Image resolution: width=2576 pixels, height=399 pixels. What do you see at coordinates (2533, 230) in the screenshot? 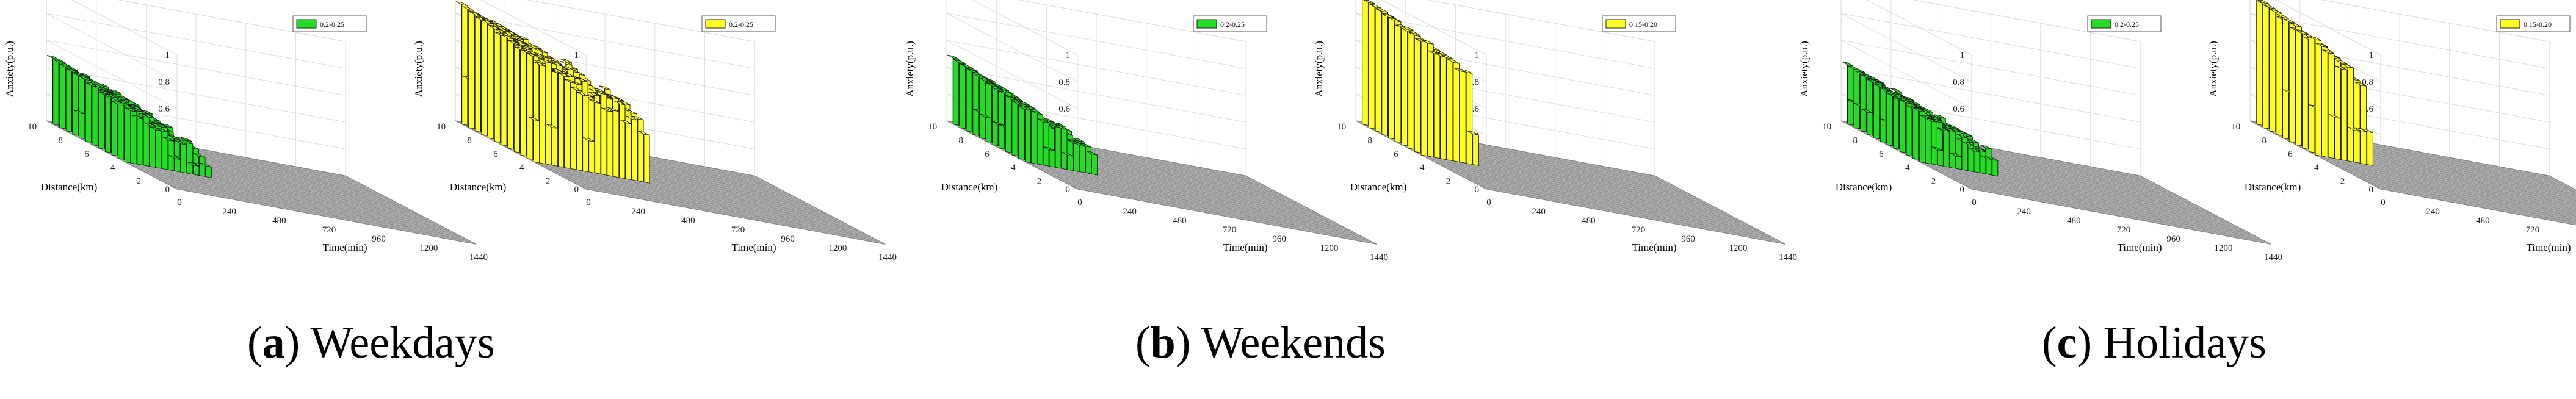
I see `x-tick-label: 720` at bounding box center [2533, 230].